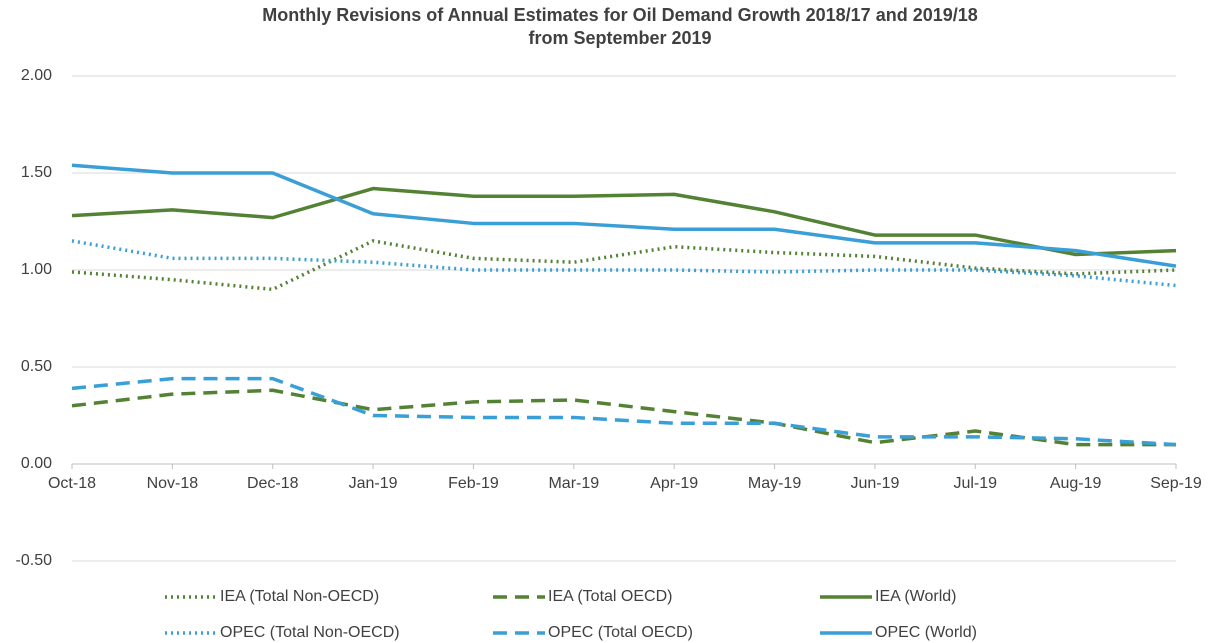 This screenshot has width=1208, height=643. What do you see at coordinates (299, 596) in the screenshot?
I see `legend-label: IEA (Total Non-OECD)` at bounding box center [299, 596].